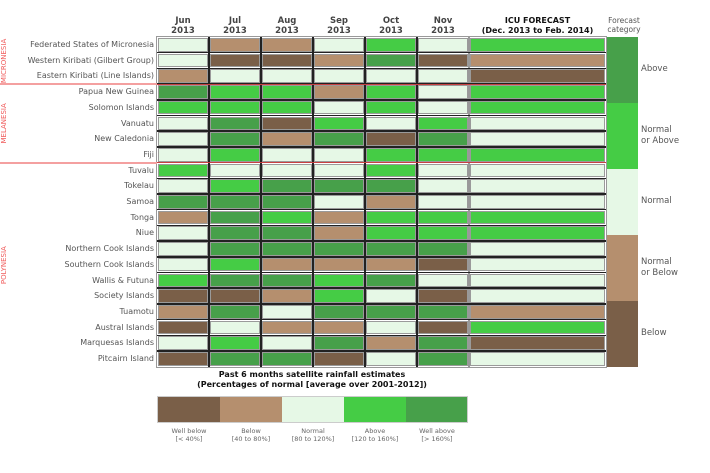 The width and height of the screenshot is (710, 473). I want to click on country-label: Southern Cook Islands, so click(109, 264).